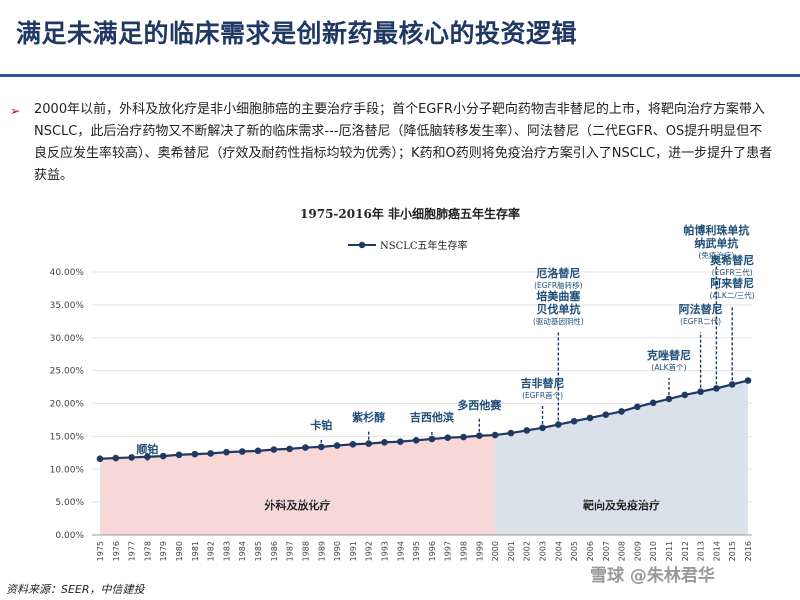  I want to click on x-tick-label: 1992, so click(369, 551).